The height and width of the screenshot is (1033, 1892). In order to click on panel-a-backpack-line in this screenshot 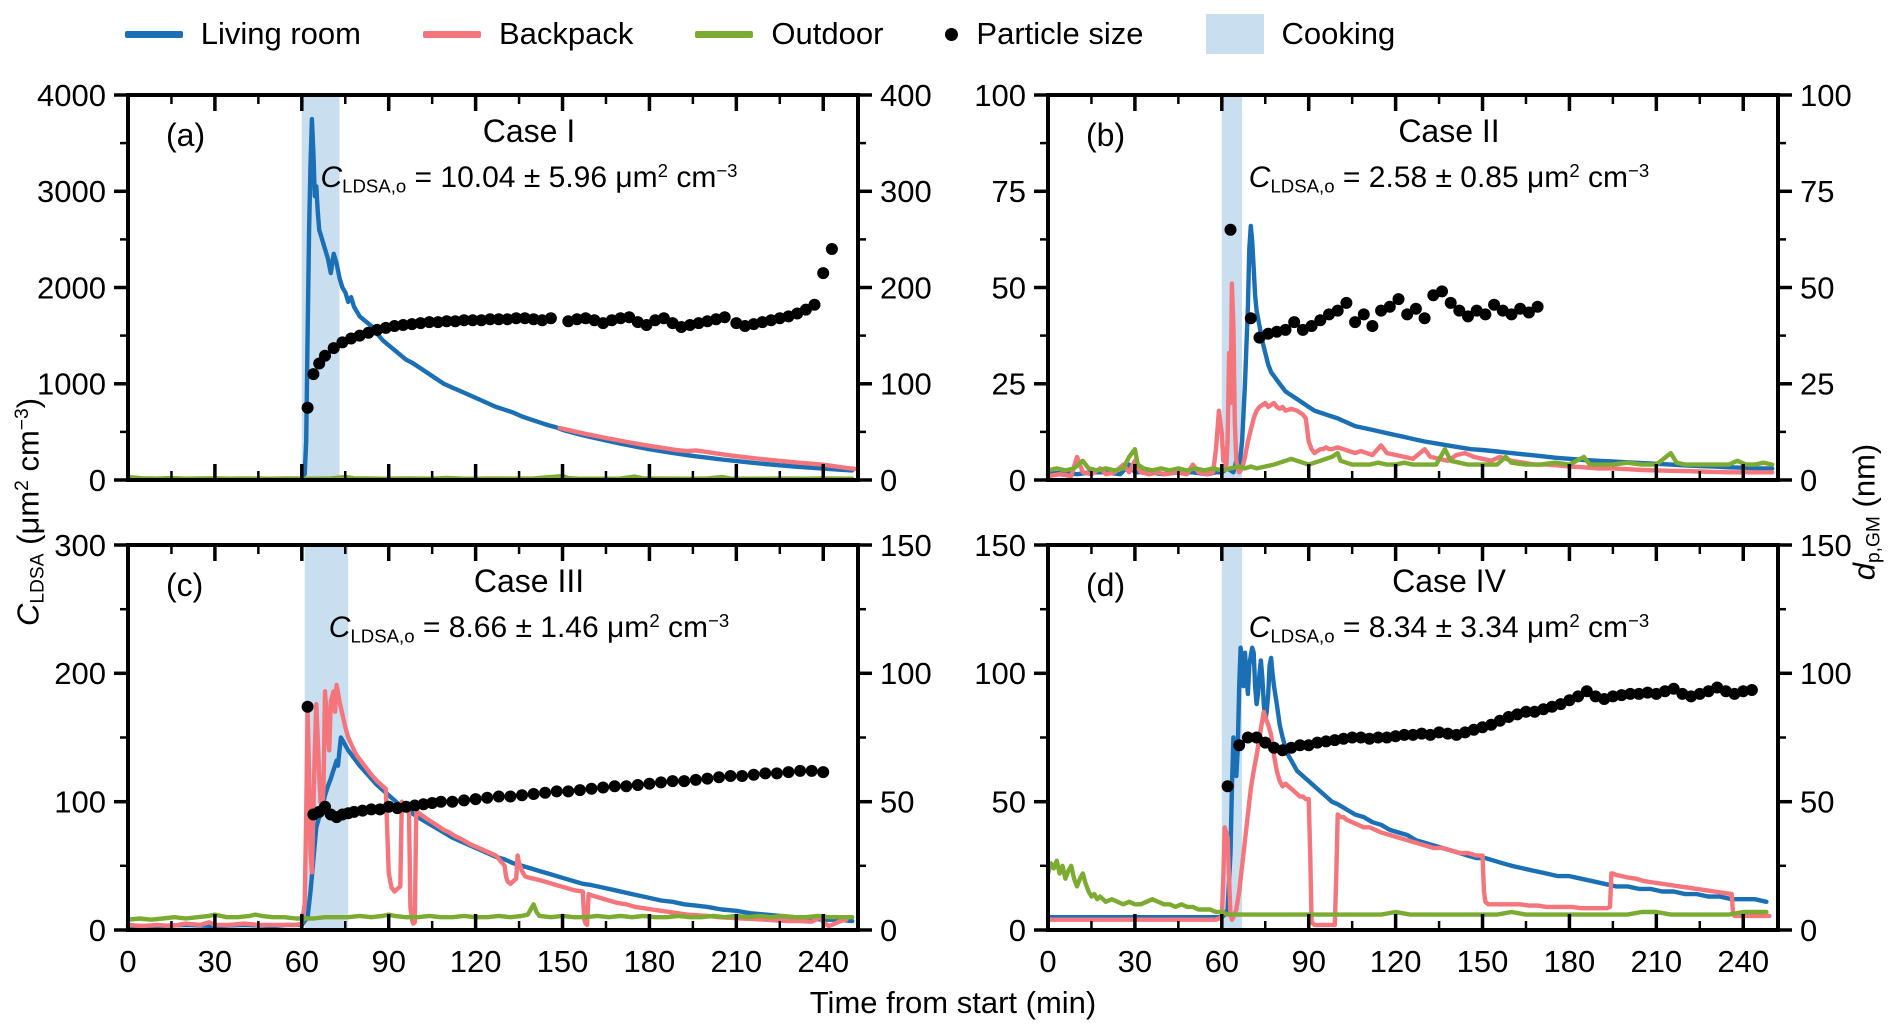, I will do `click(707, 448)`.